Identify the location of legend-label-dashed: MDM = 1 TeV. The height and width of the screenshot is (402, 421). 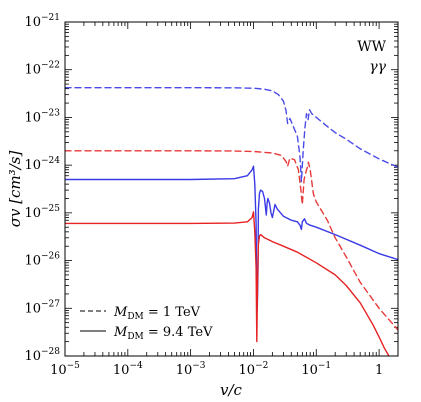
(157, 313).